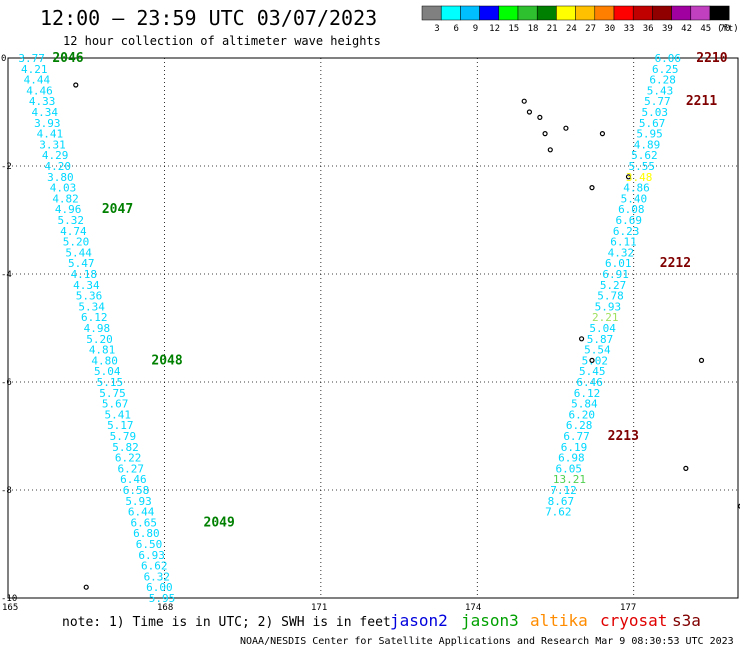 The width and height of the screenshot is (740, 650). Describe the element at coordinates (647, 144) in the screenshot. I see `swh-value-label: 4.89` at that location.